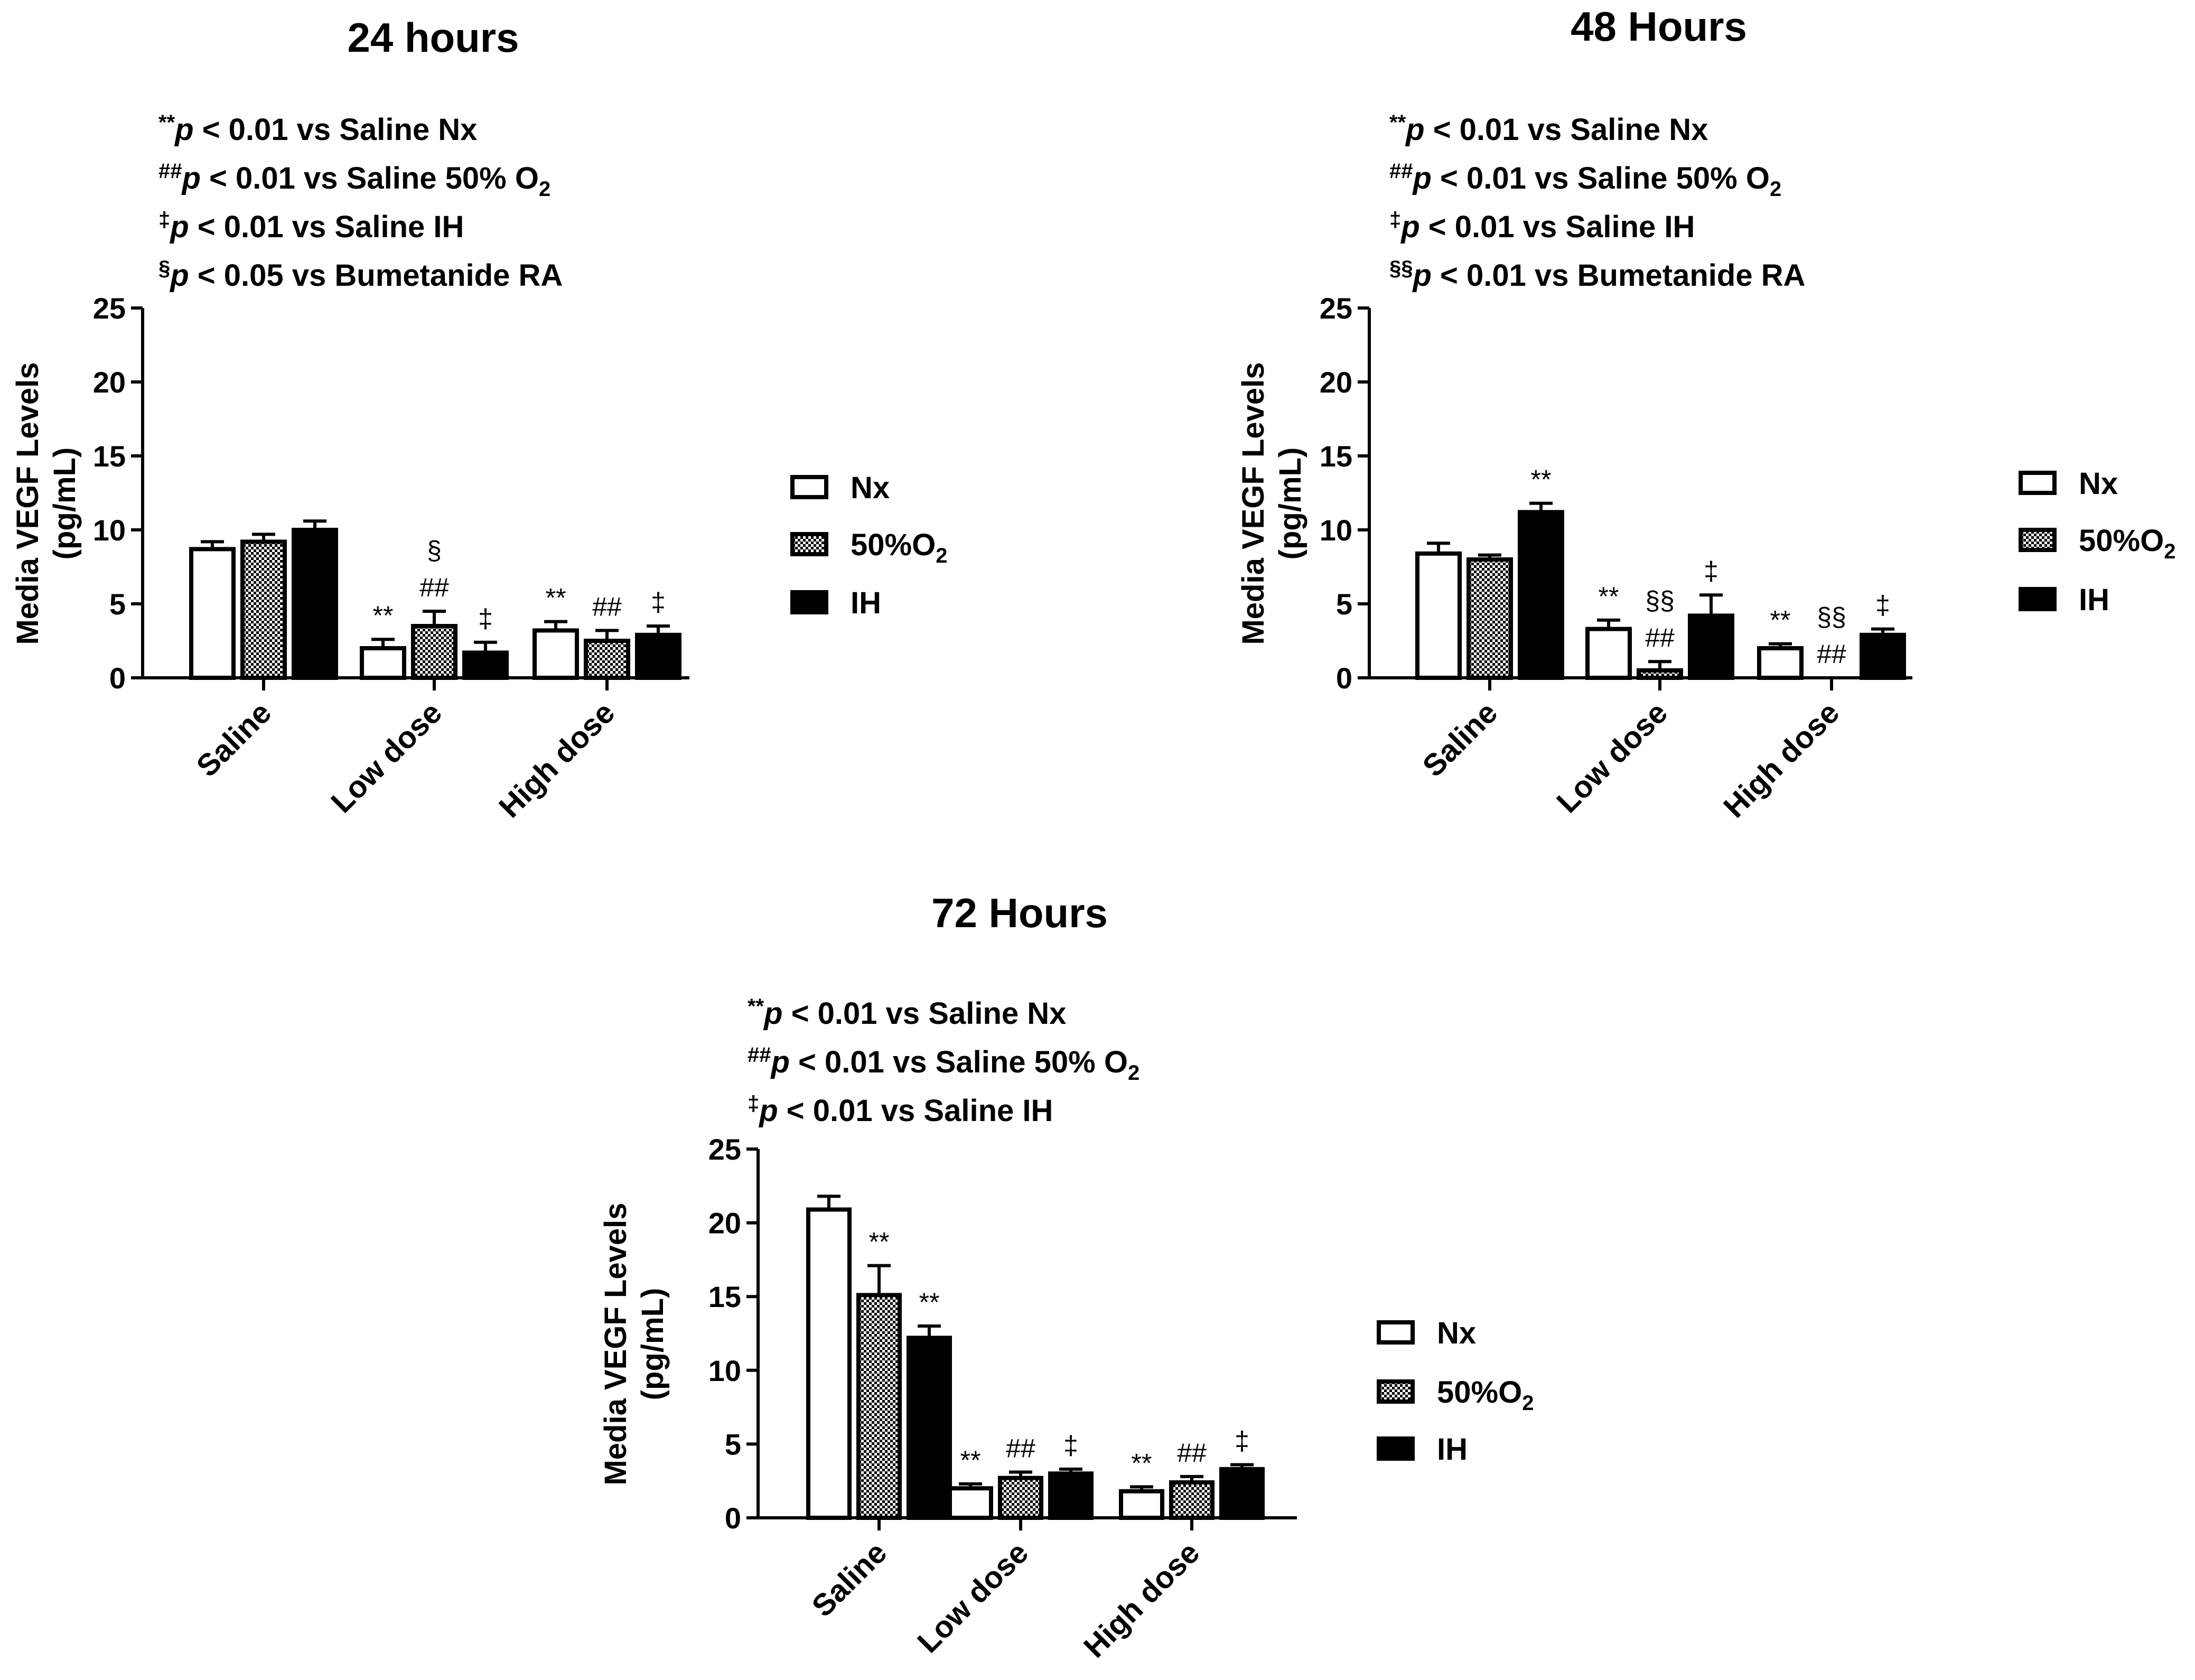 The image size is (2195, 1680). I want to click on significance-note: §§p < 0.01 vs Bumetanide RA, so click(1597, 275).